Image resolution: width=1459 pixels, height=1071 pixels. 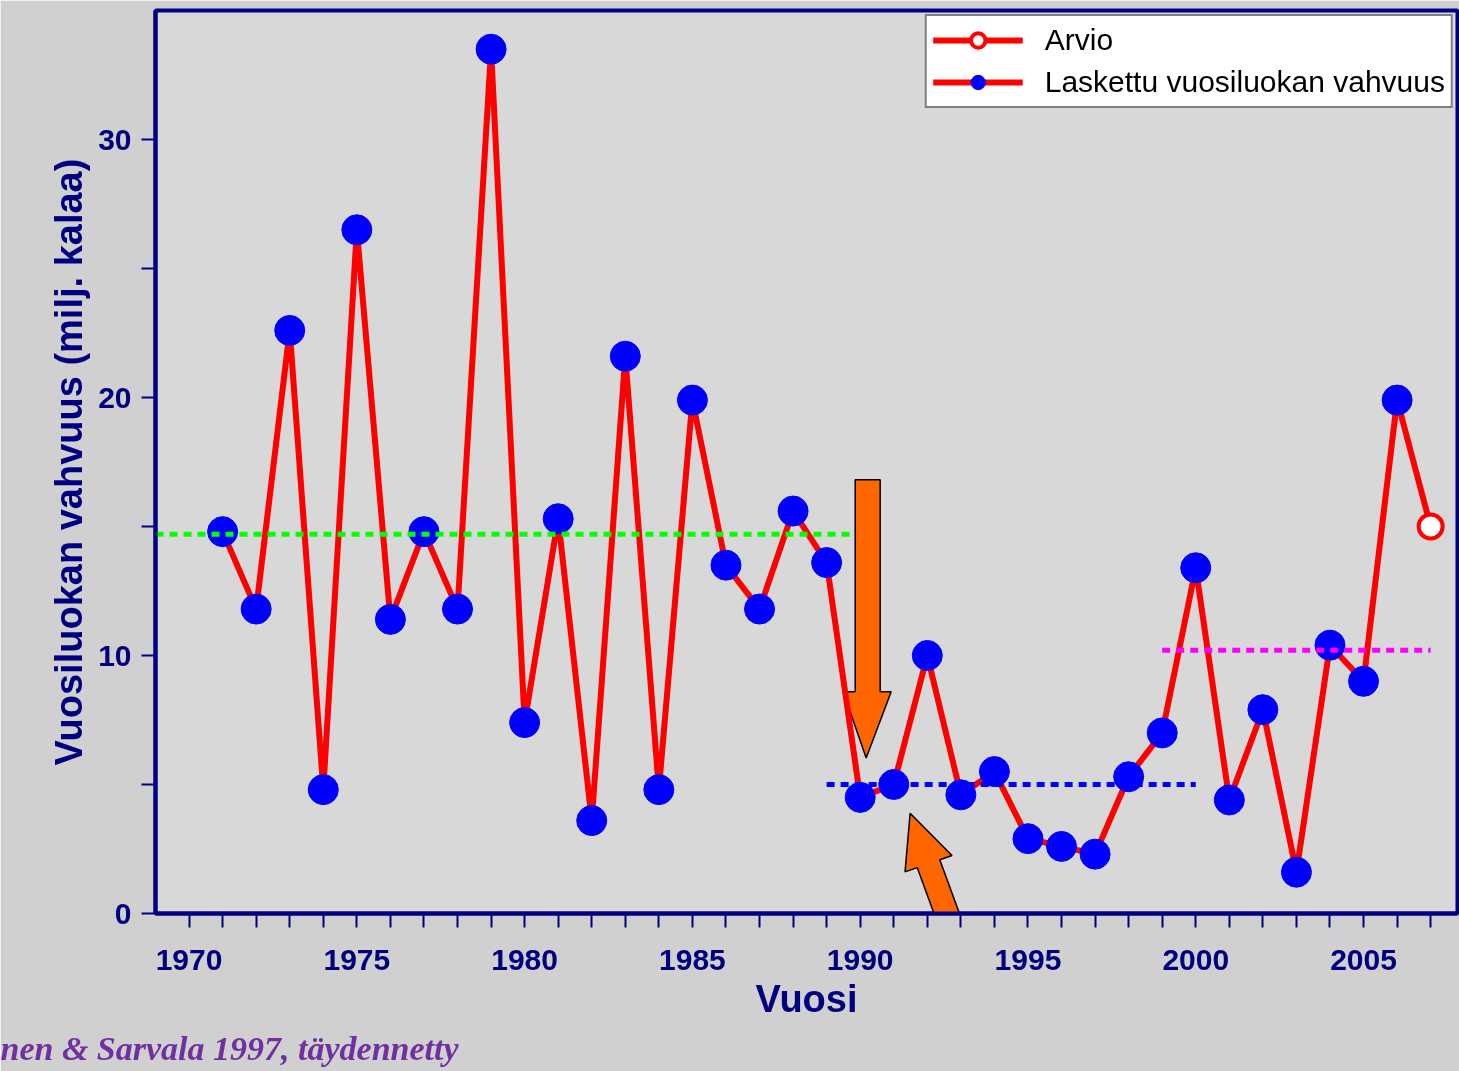 I want to click on y-axis-title: Vuosiluokan vahvuus (milj. kalaa), so click(x=69, y=462).